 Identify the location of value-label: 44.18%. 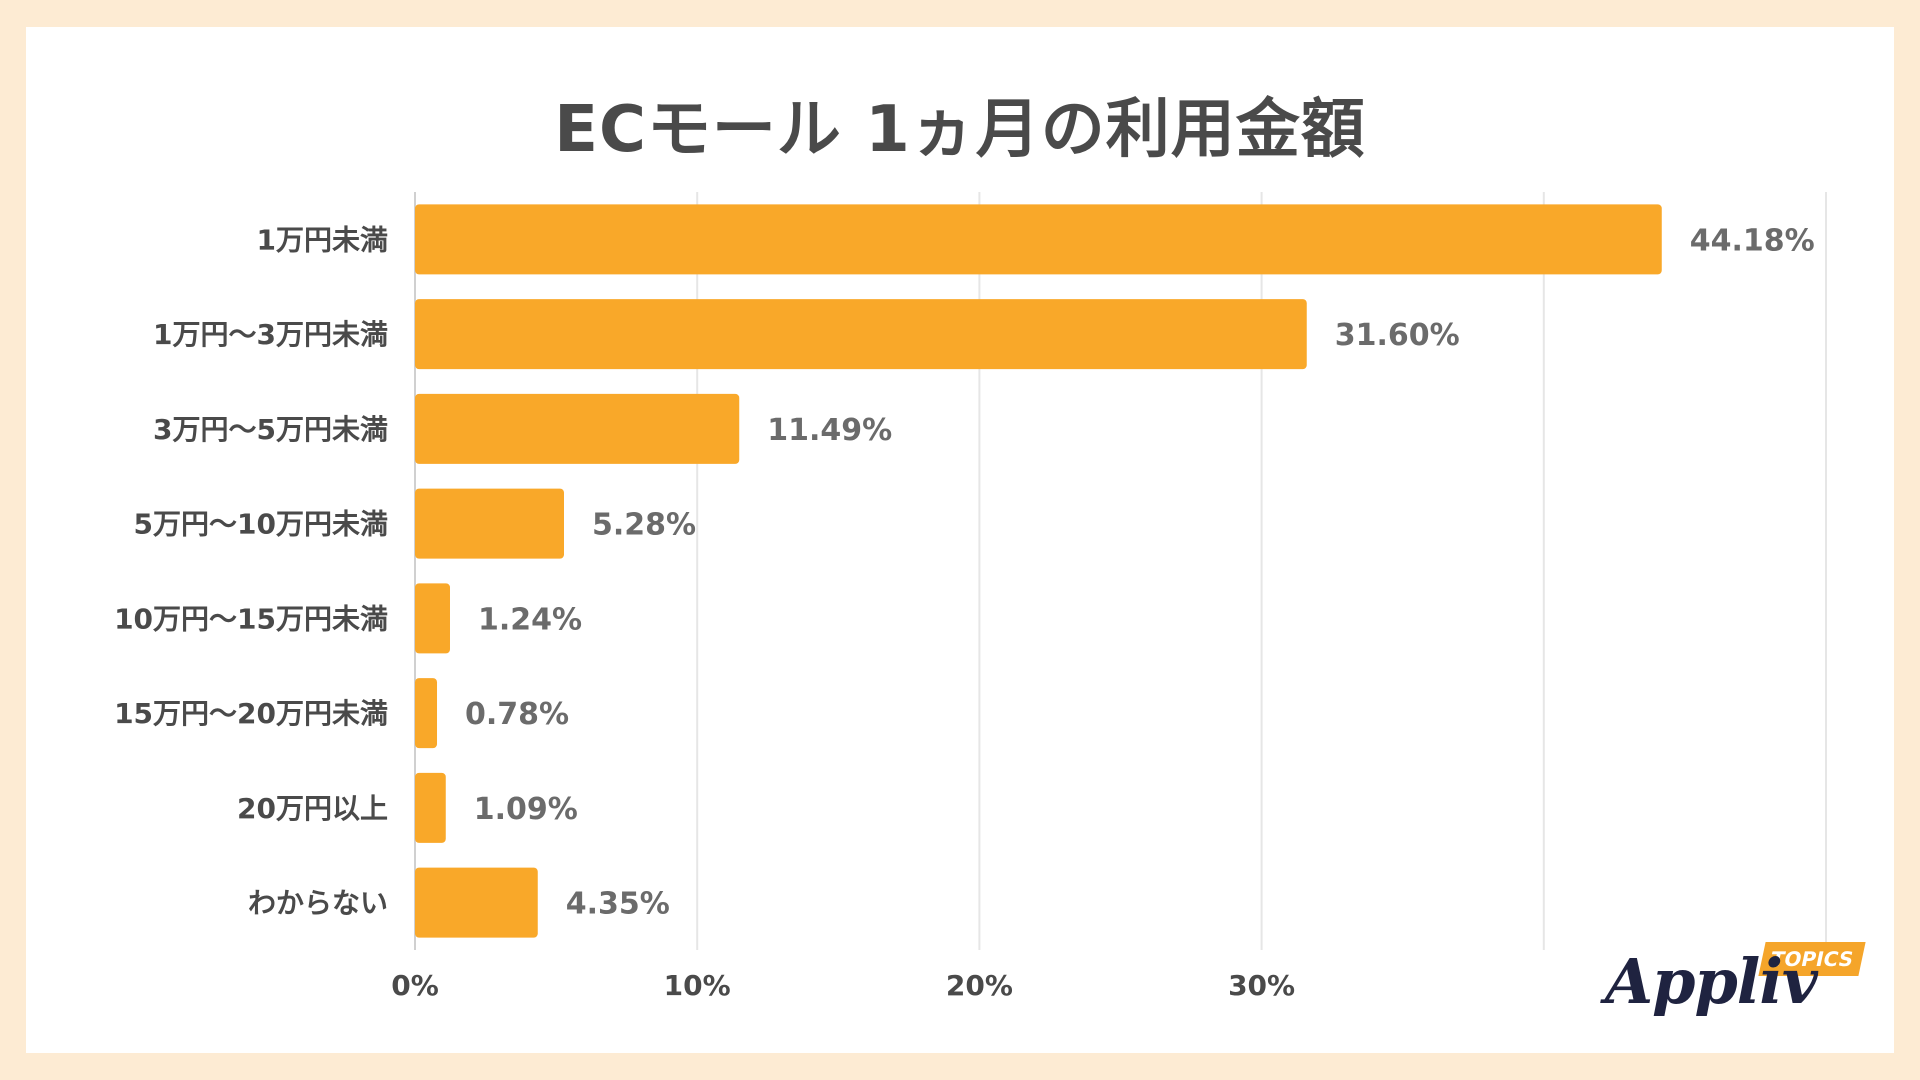
(1752, 240).